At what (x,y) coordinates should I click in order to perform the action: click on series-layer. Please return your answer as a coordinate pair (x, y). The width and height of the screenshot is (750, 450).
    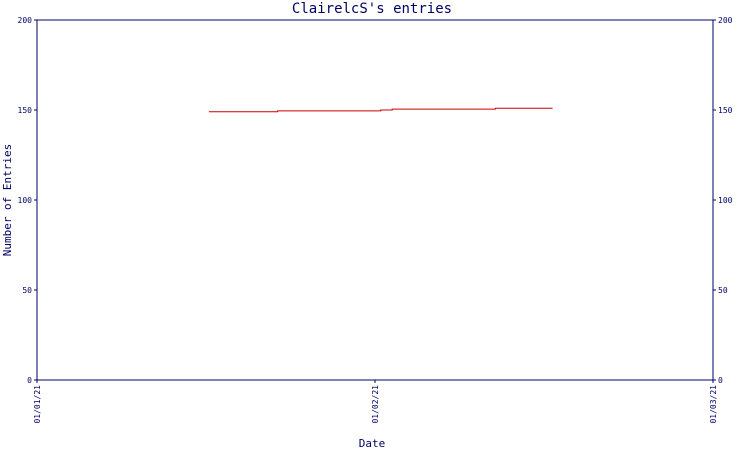
    Looking at the image, I should click on (380, 110).